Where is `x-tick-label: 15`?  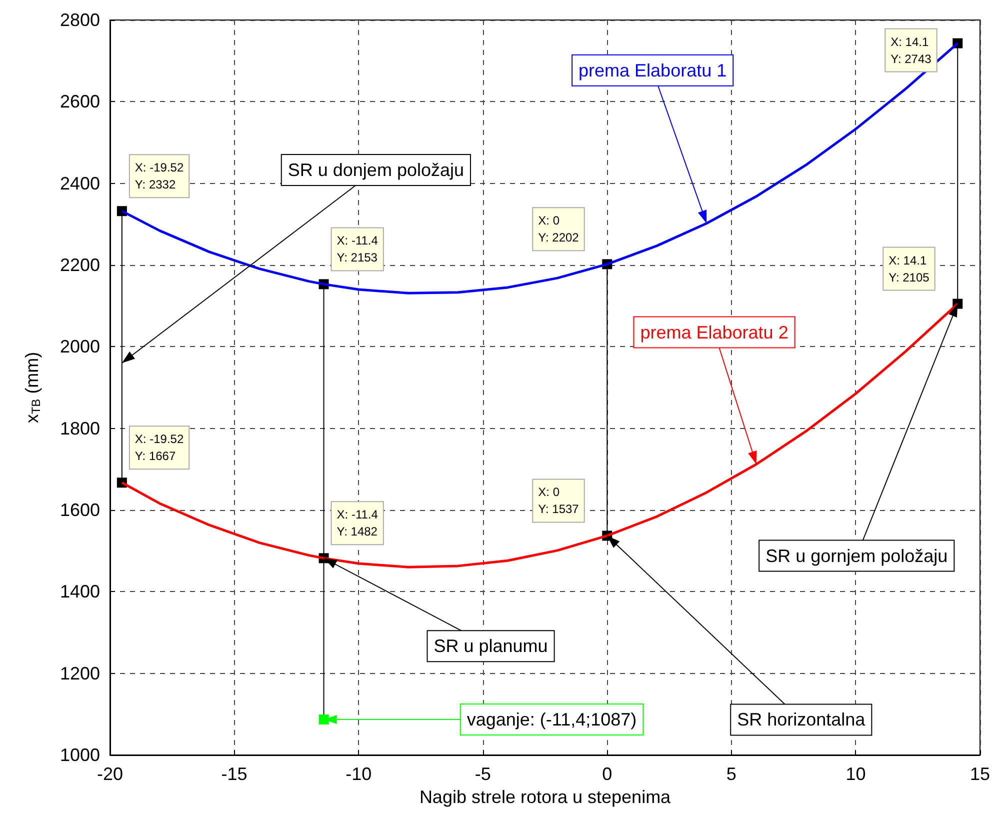
x-tick-label: 15 is located at coordinates (980, 774).